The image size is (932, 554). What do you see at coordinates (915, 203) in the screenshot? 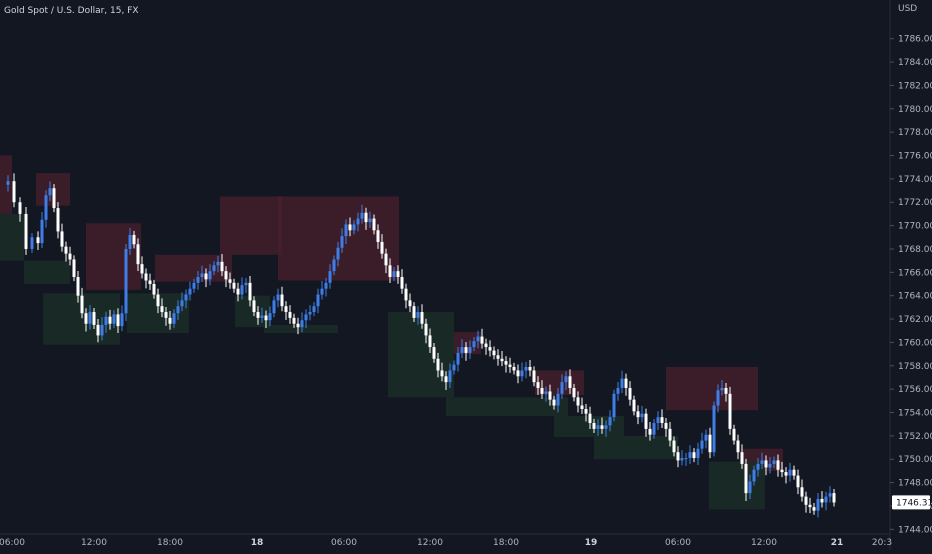
I see `price-tick-label: 1772.00` at bounding box center [915, 203].